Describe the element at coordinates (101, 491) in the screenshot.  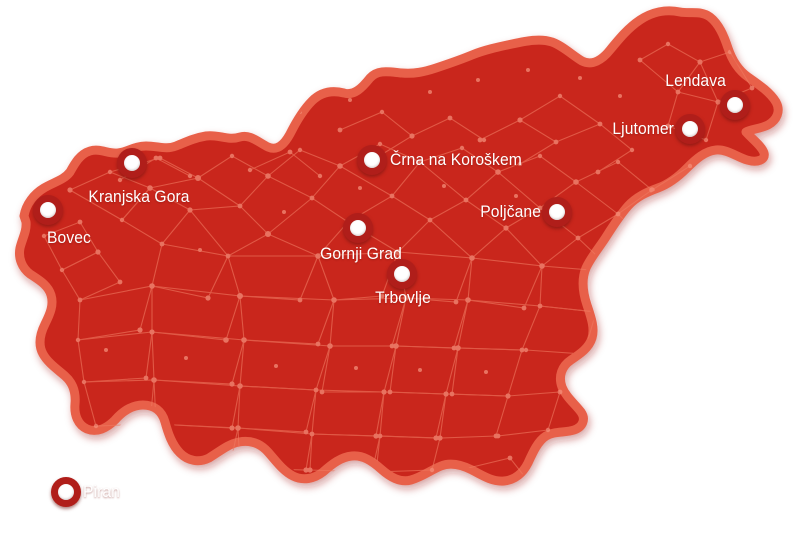
I see `city-label-piran: Piran` at that location.